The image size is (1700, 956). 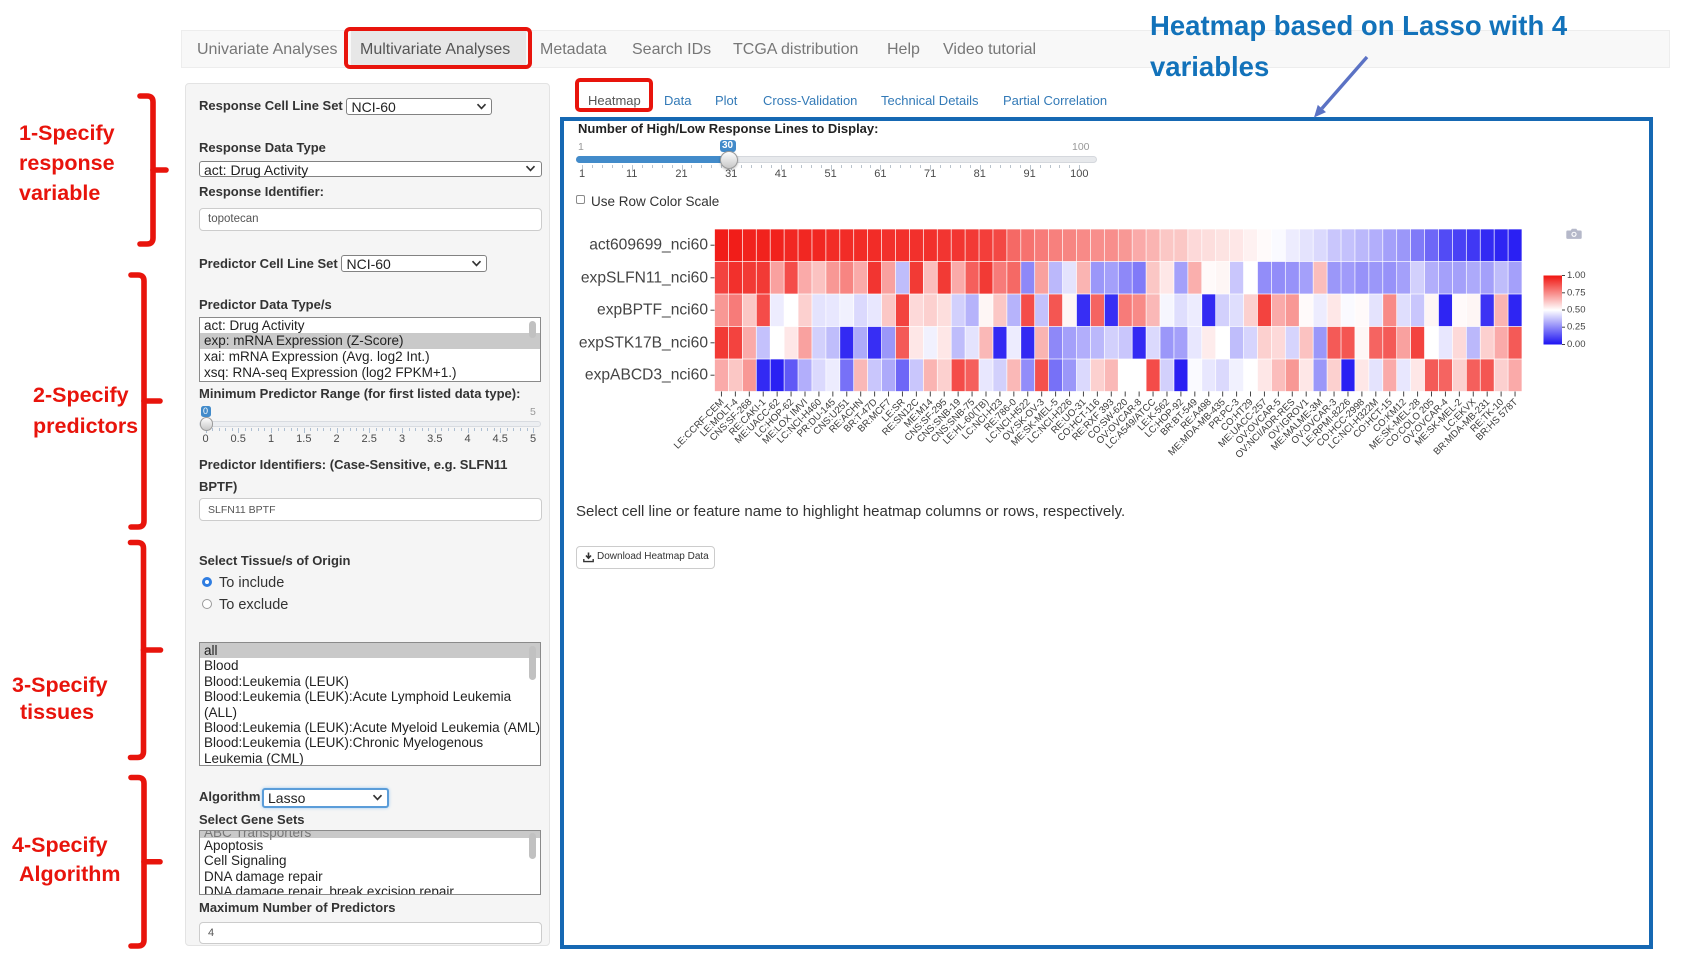 What do you see at coordinates (1576, 310) in the screenshot?
I see `svg-text: 0.50` at bounding box center [1576, 310].